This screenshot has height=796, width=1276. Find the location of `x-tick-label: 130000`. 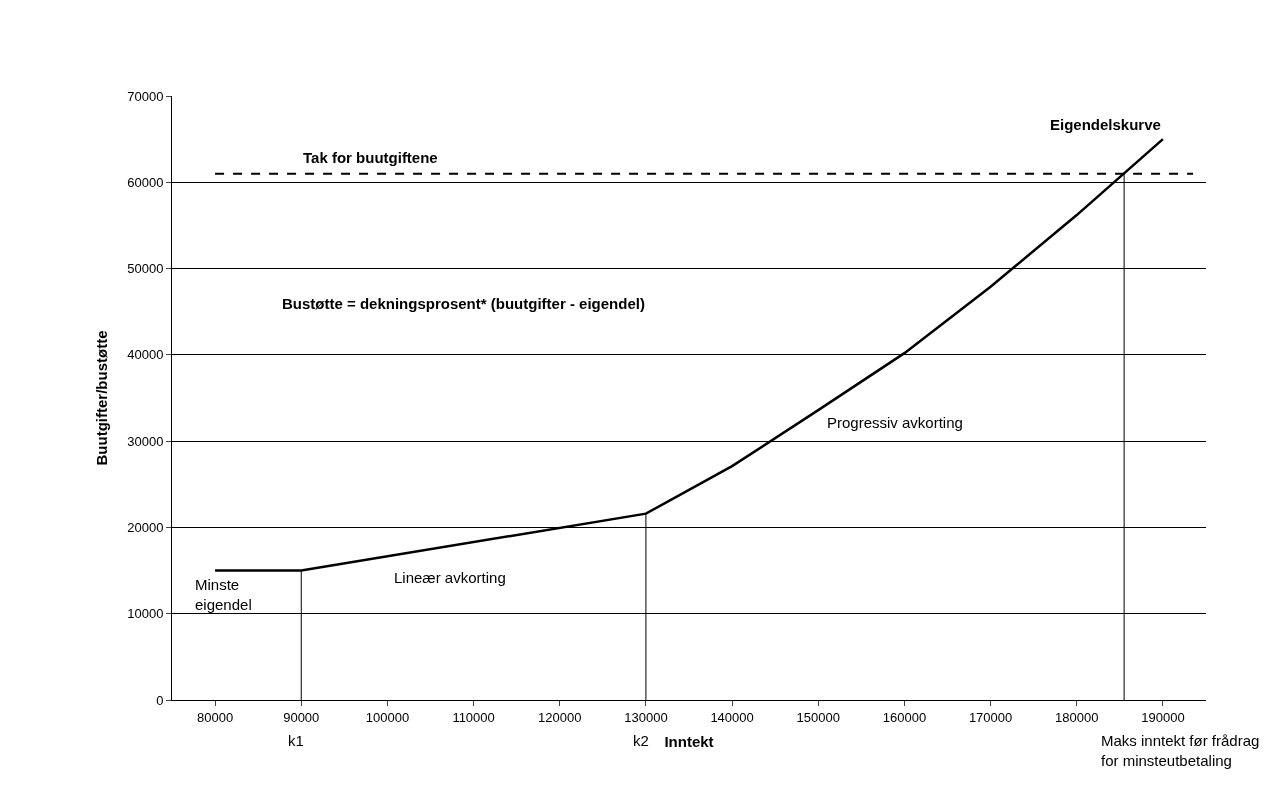

x-tick-label: 130000 is located at coordinates (646, 717).